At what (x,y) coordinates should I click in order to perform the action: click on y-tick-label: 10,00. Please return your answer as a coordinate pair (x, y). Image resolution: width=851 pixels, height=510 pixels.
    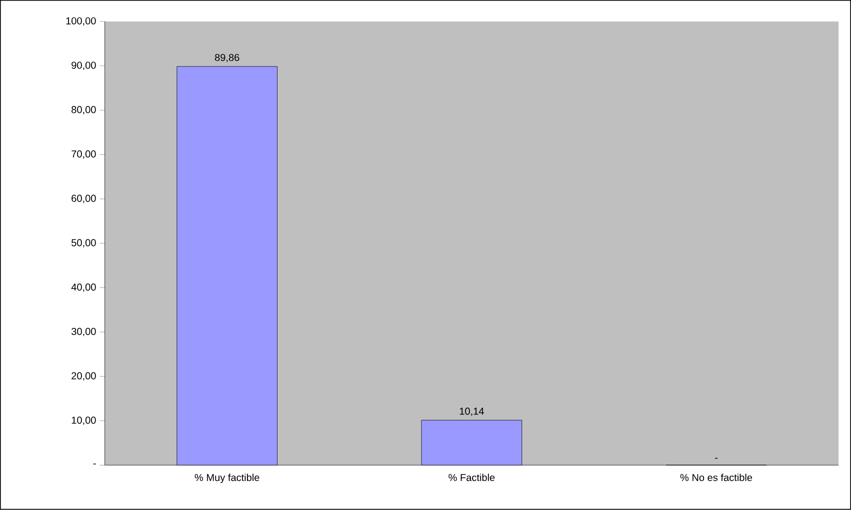
    Looking at the image, I should click on (84, 421).